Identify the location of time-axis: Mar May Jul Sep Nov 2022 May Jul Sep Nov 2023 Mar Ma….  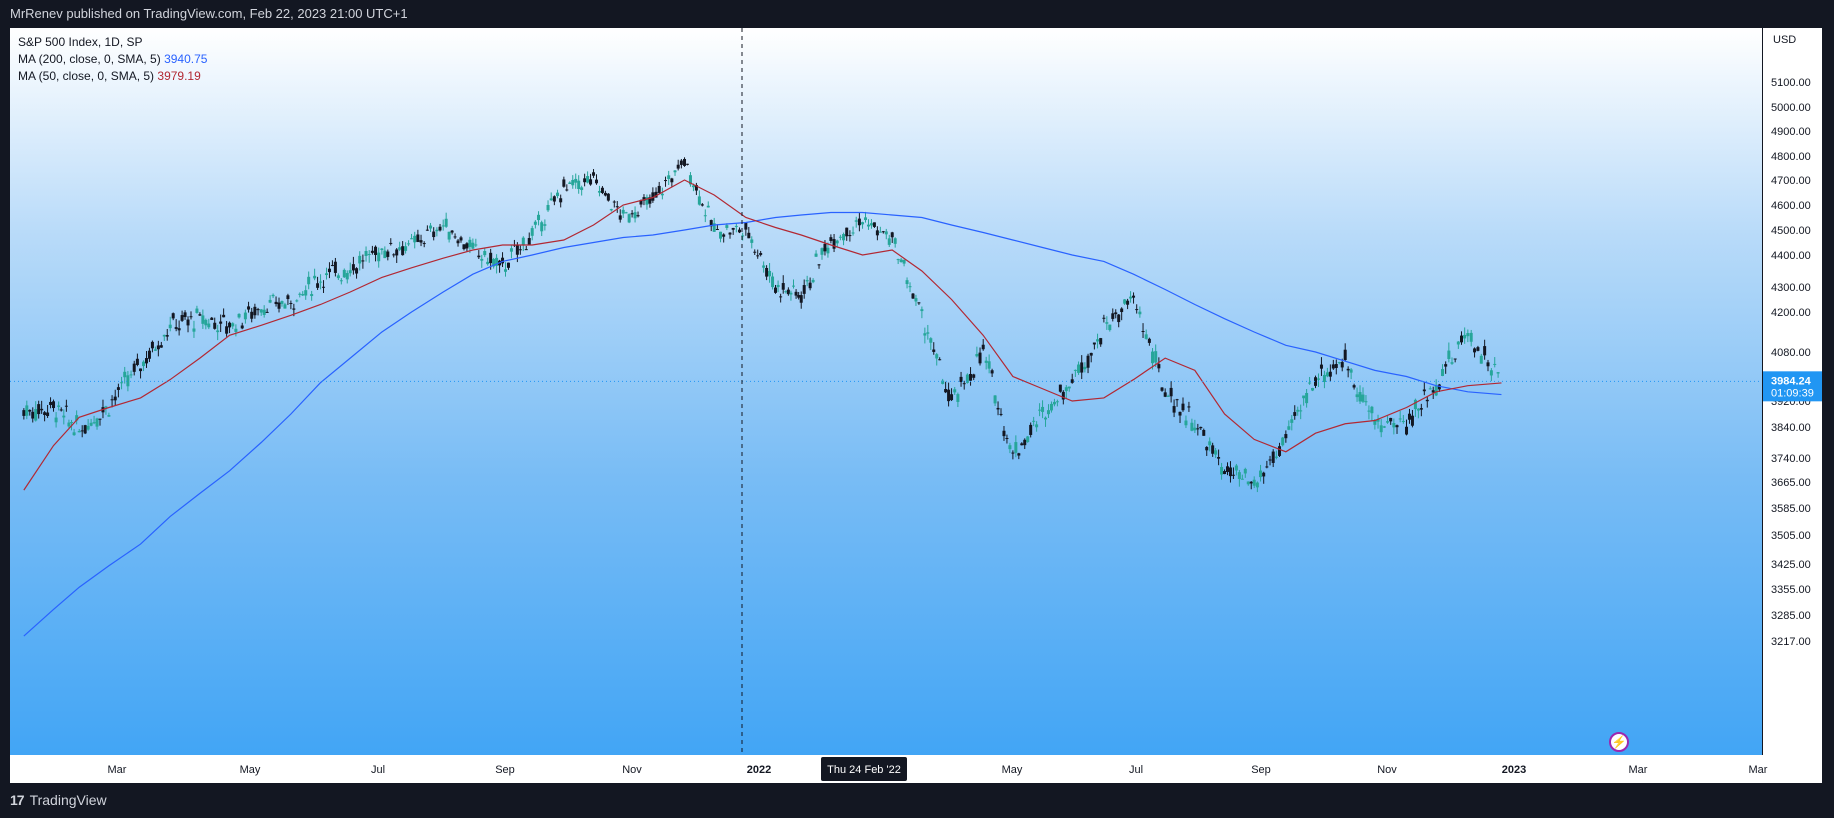
(916, 769).